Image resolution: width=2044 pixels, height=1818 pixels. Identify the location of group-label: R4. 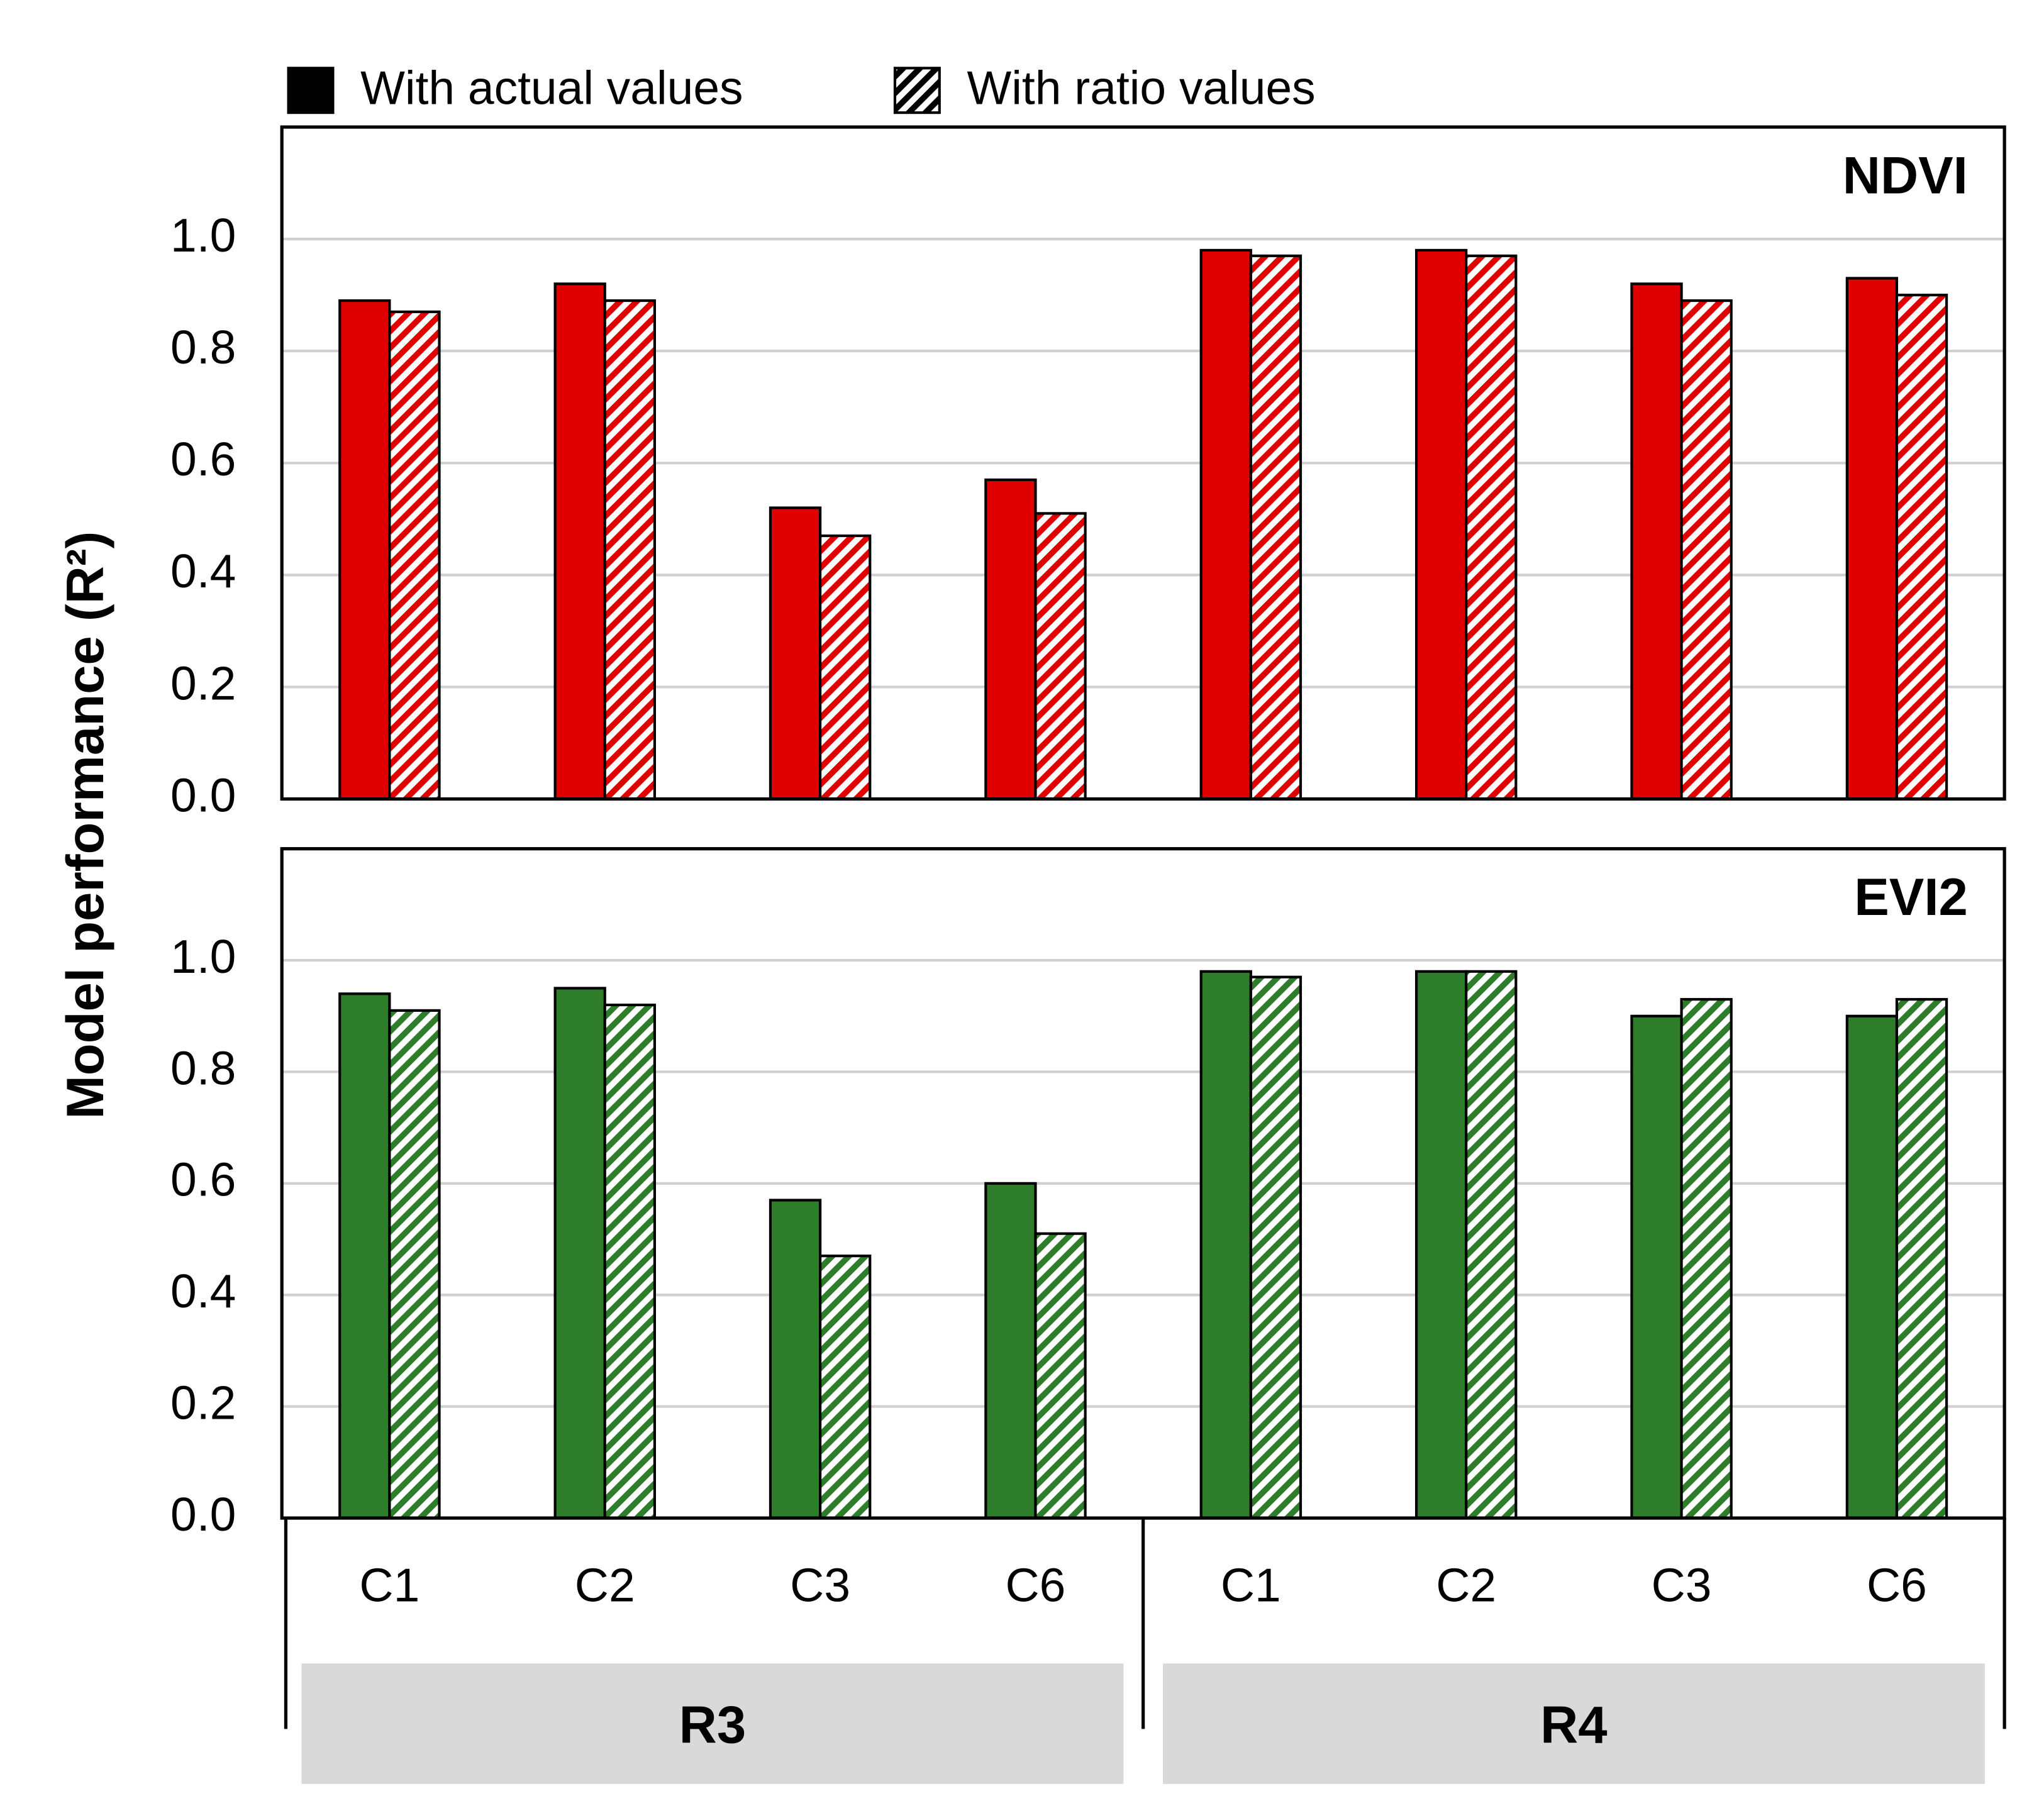
(1573, 1725).